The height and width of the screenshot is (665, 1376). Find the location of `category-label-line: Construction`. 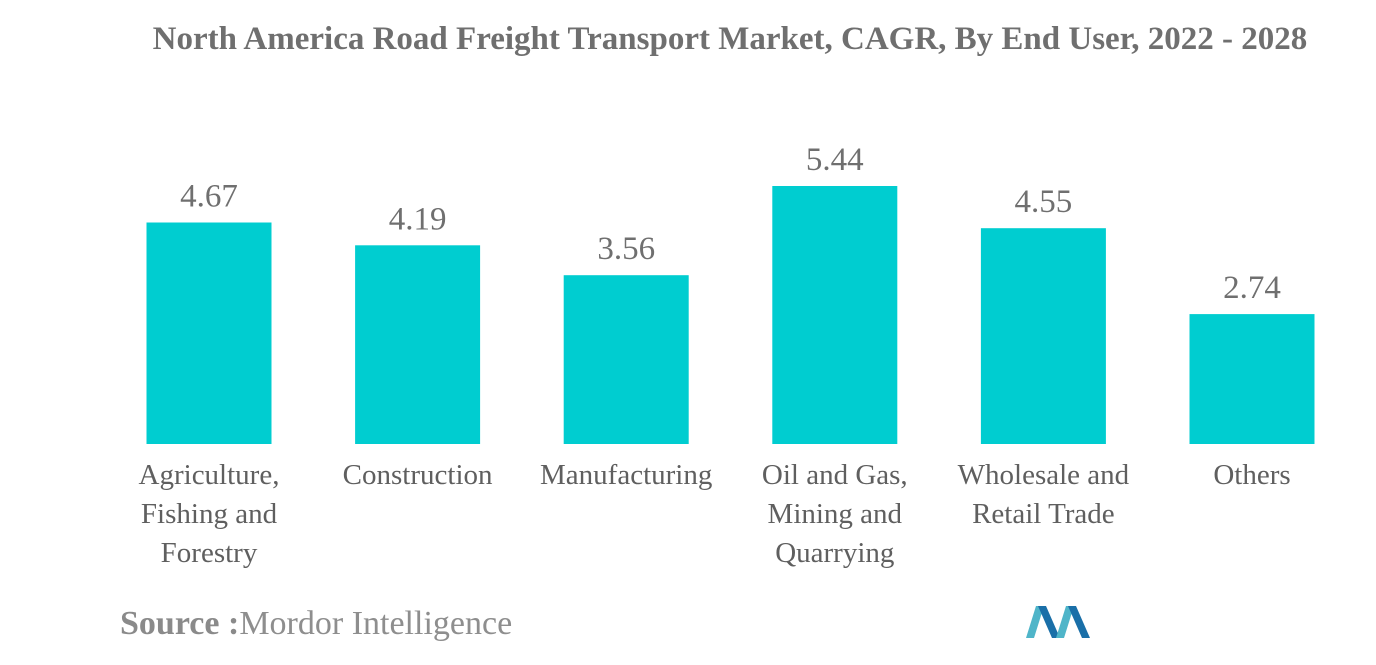

category-label-line: Construction is located at coordinates (418, 475).